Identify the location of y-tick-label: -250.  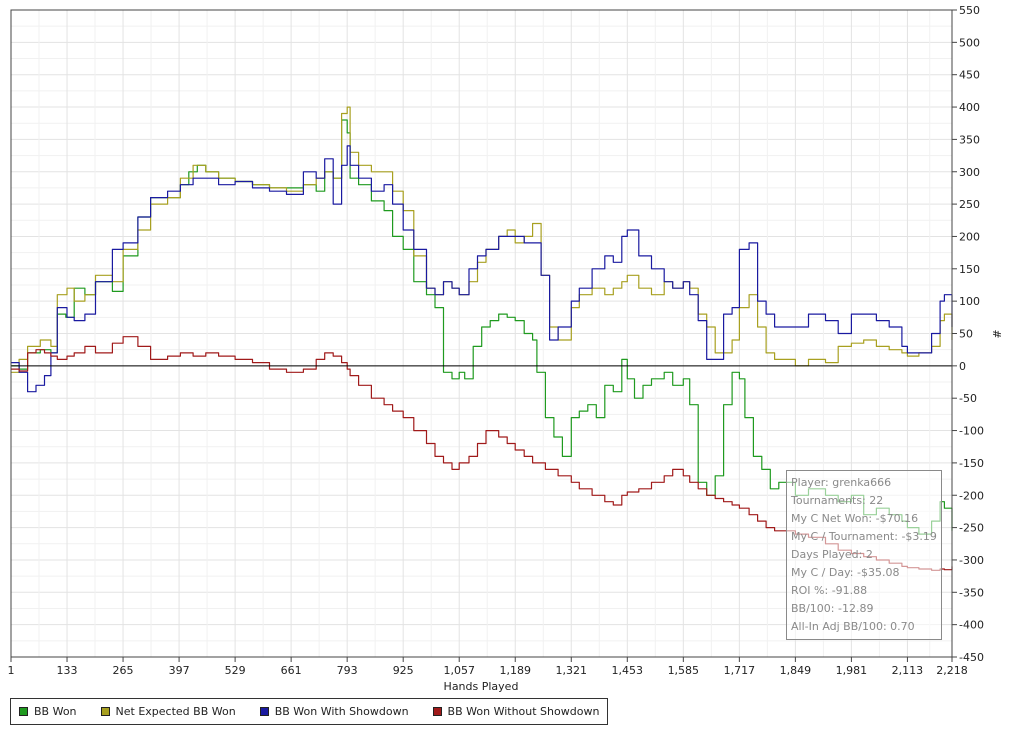
(971, 528).